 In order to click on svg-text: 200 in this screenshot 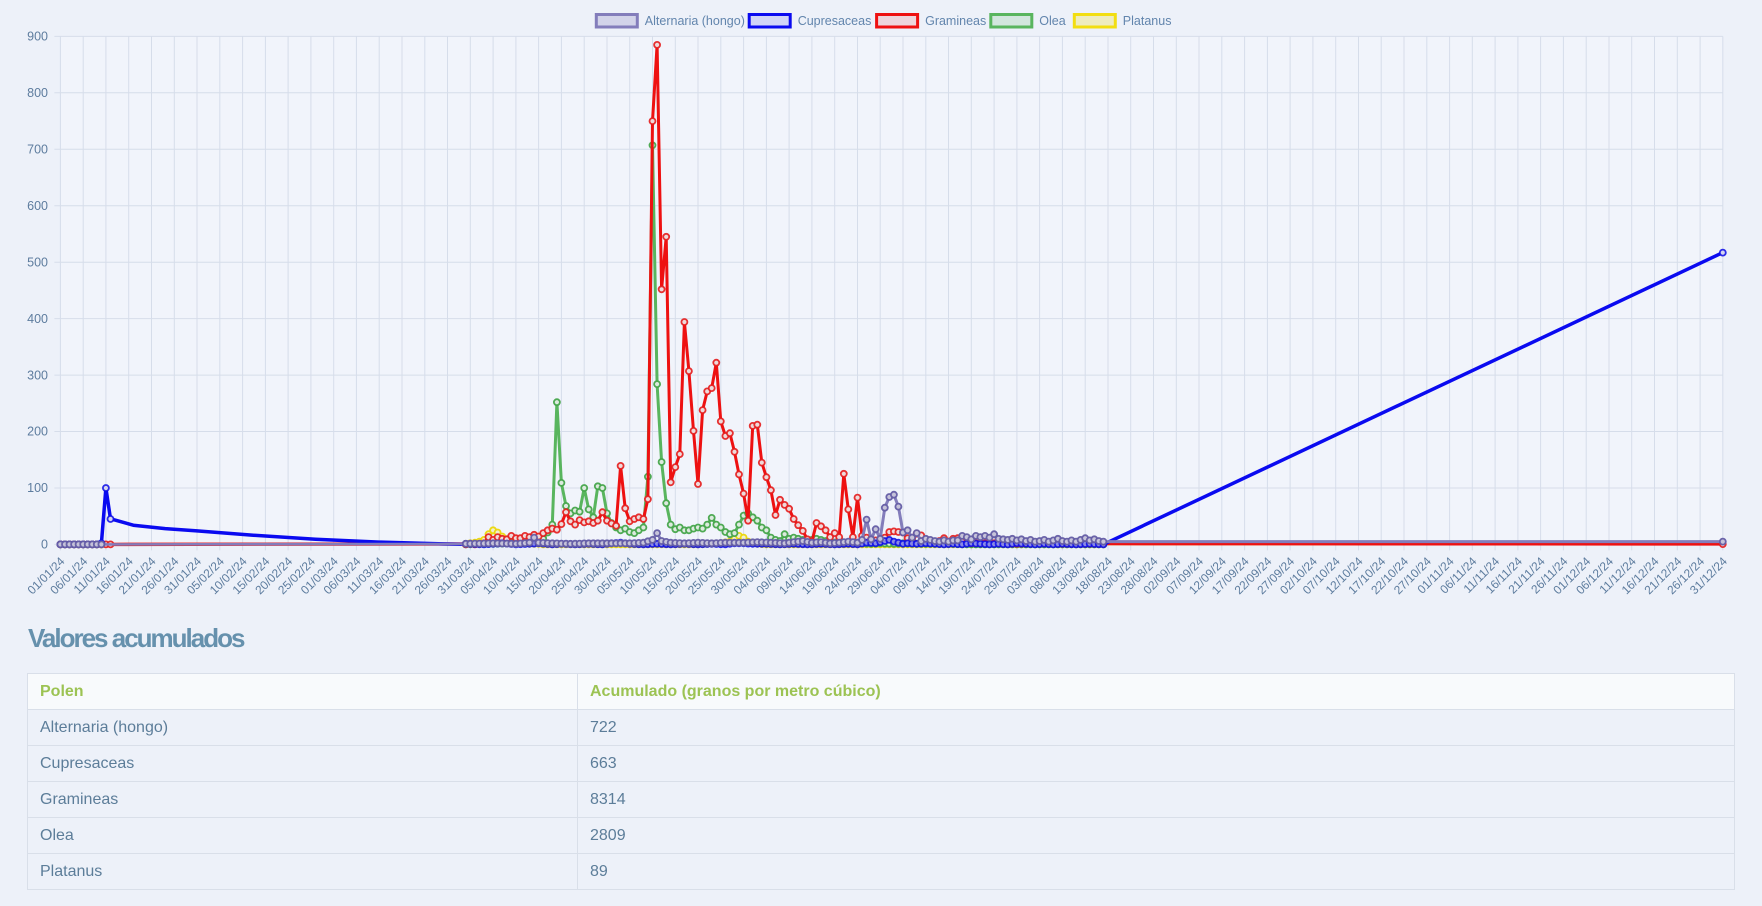, I will do `click(37, 432)`.